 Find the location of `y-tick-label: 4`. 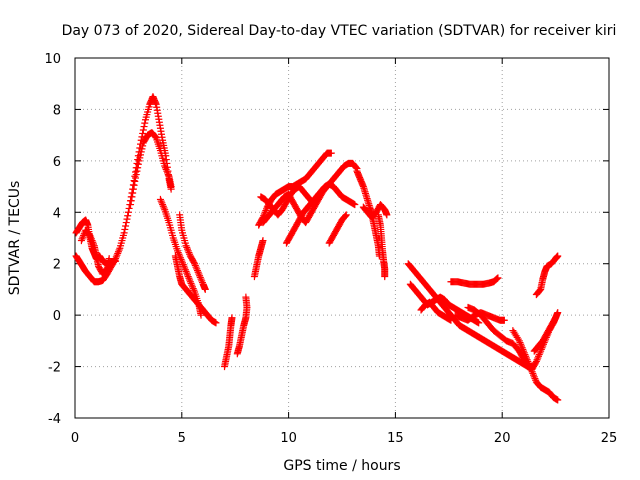

y-tick-label: 4 is located at coordinates (57, 213).